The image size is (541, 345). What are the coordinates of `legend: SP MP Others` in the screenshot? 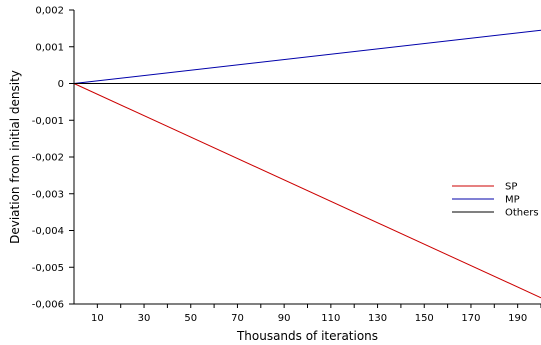 It's located at (495, 200).